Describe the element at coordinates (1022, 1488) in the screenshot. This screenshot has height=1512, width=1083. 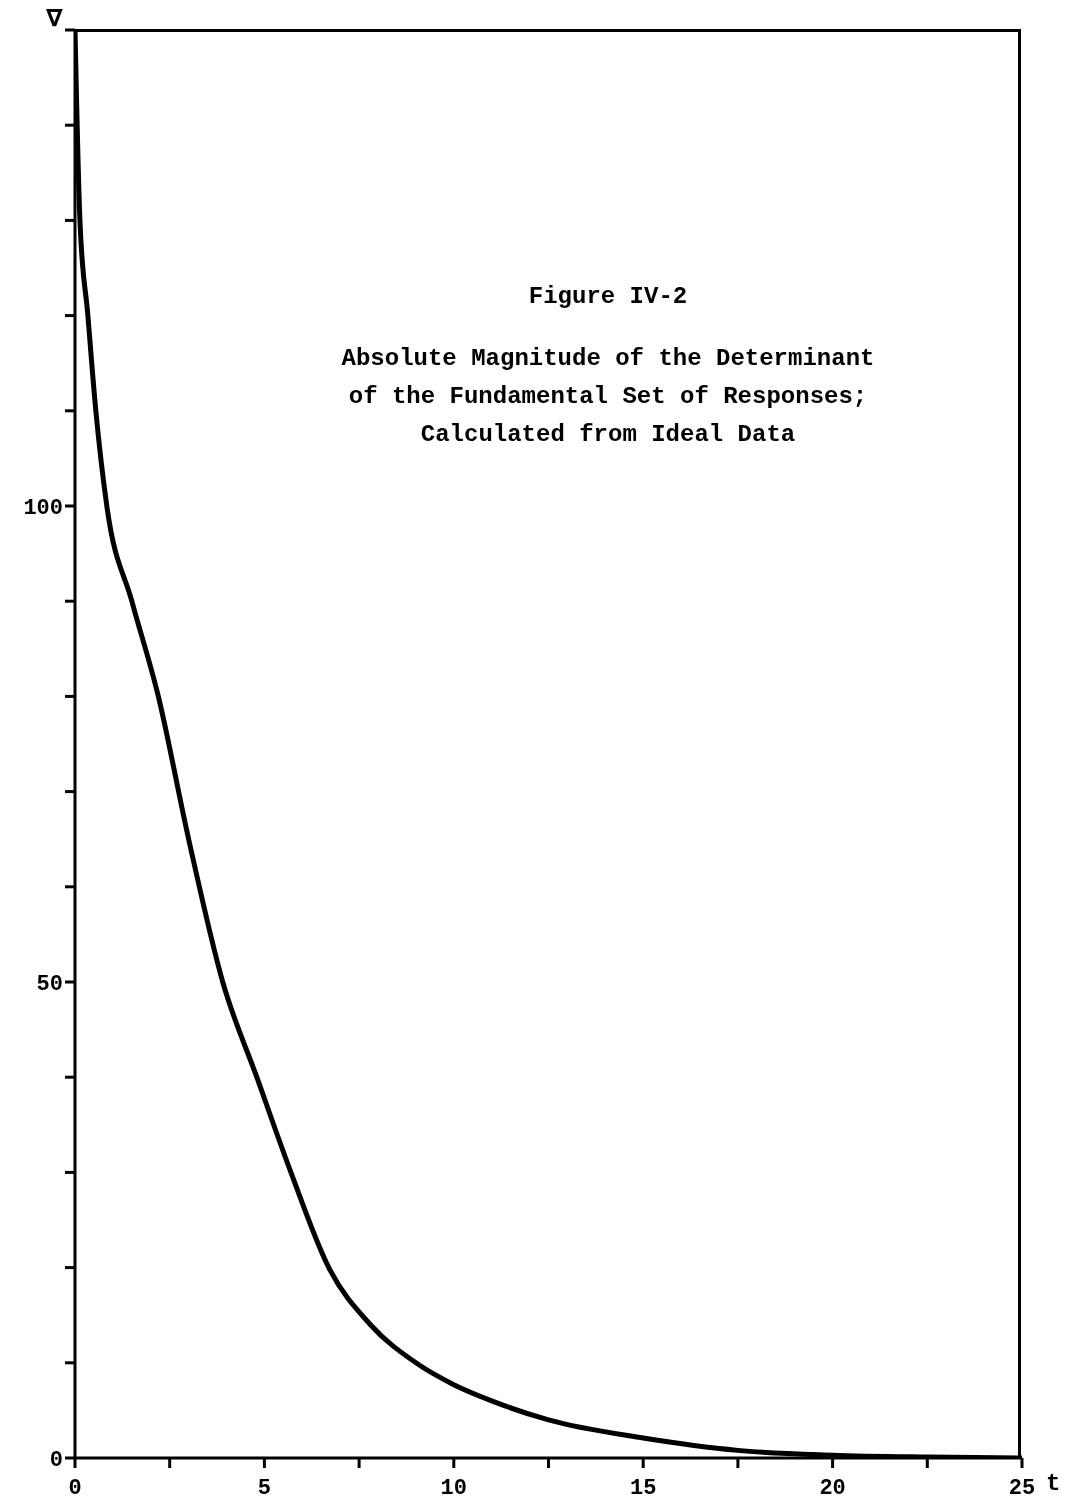
I see `x-tick-label: 25` at that location.